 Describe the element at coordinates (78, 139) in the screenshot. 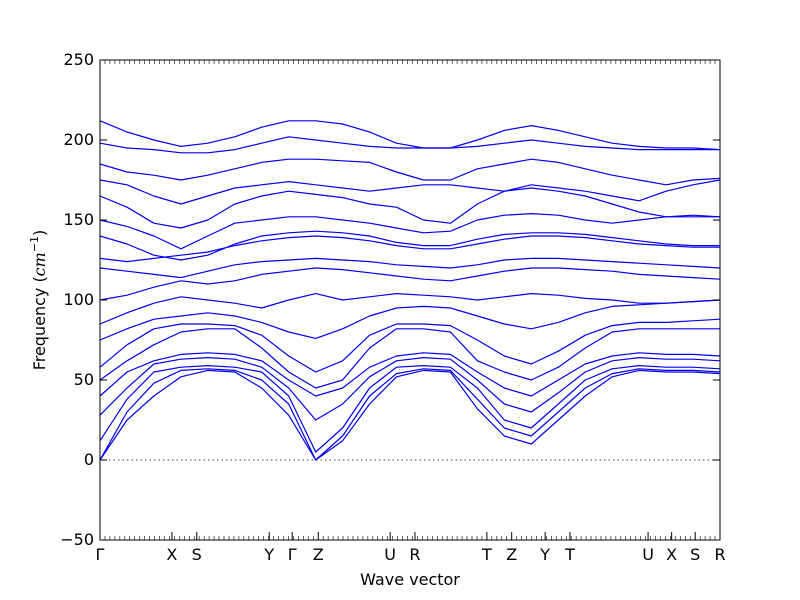

I see `y-tick-label: 200` at that location.